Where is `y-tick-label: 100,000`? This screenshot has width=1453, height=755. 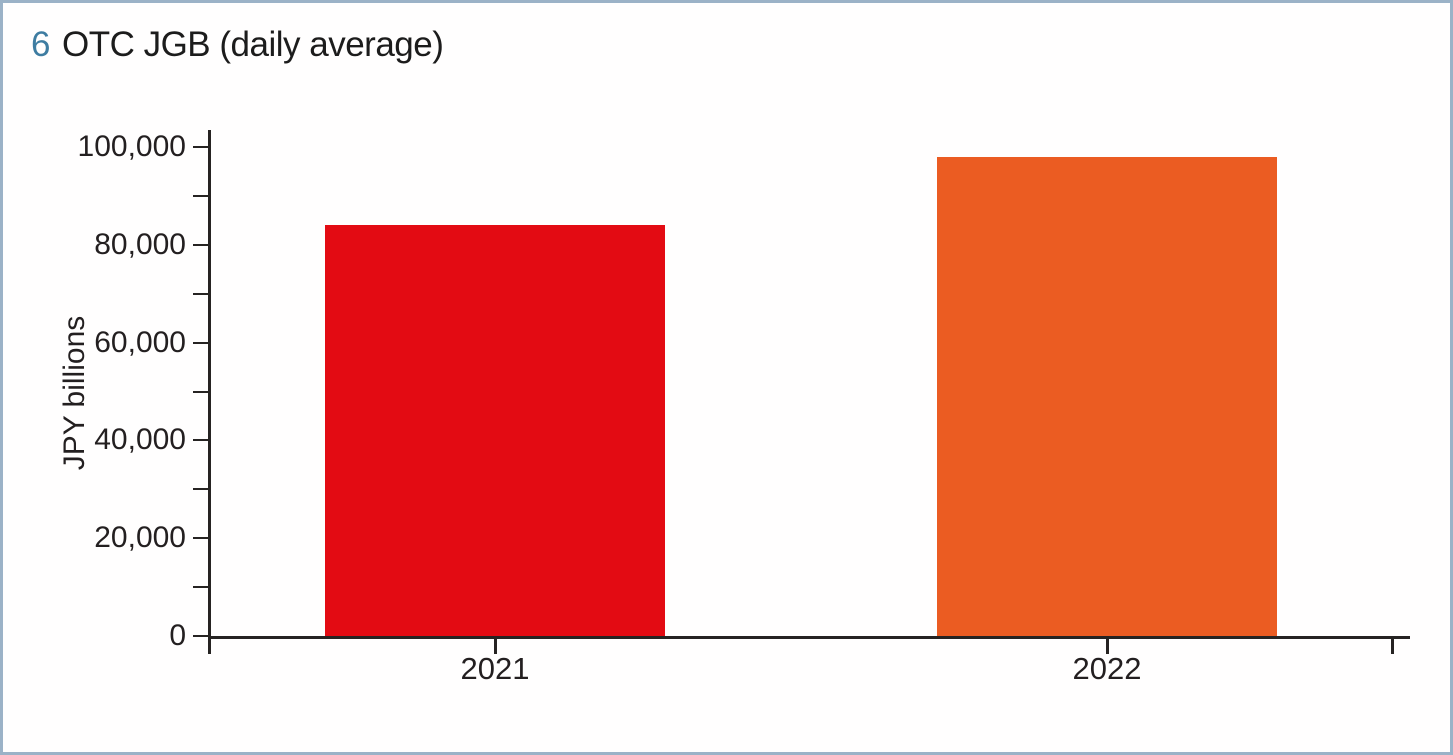 y-tick-label: 100,000 is located at coordinates (131, 146).